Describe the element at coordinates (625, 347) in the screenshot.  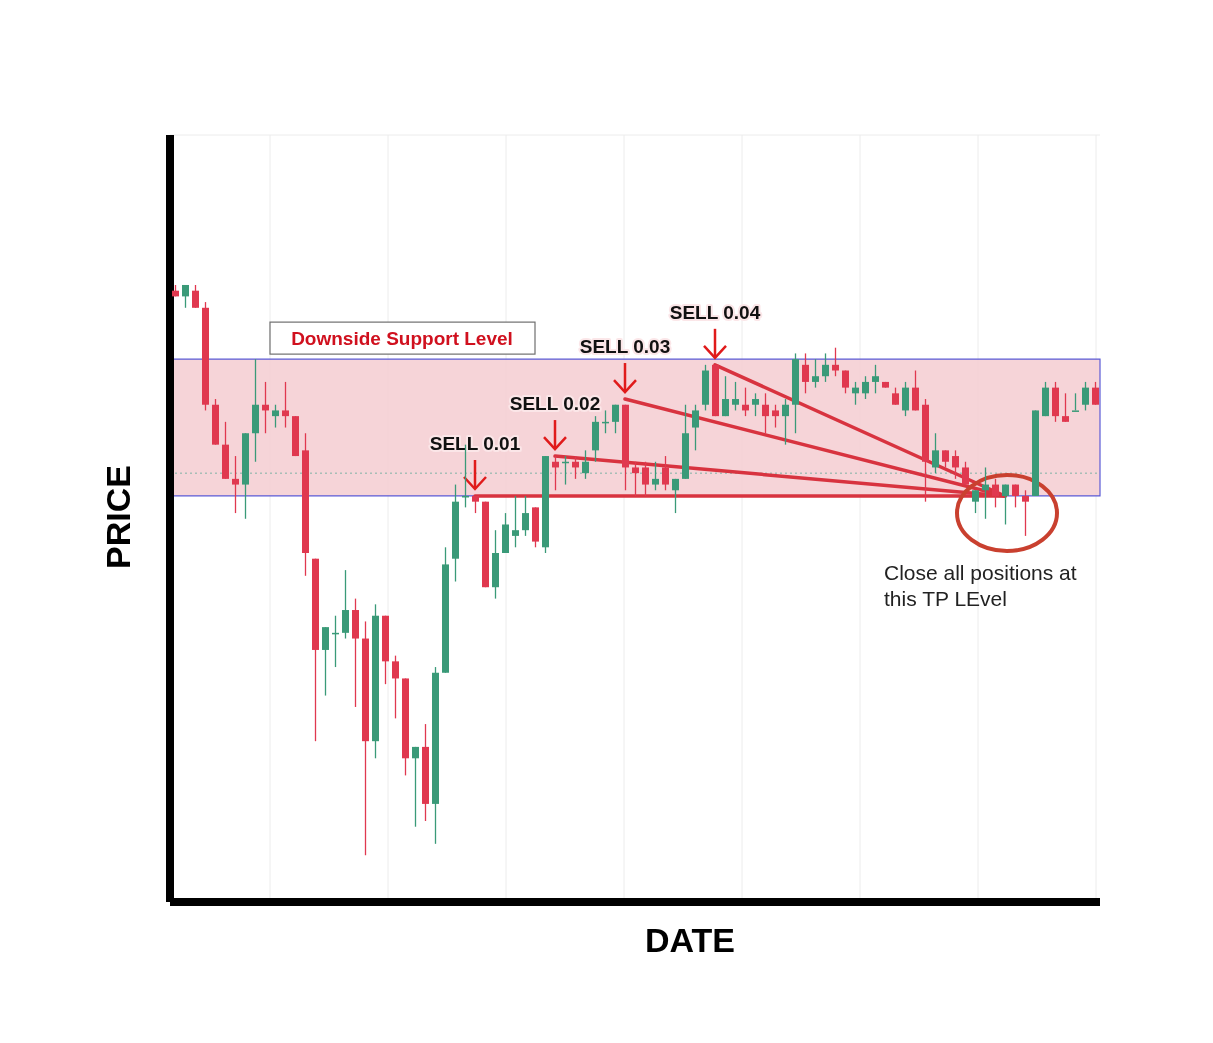
I see `text: SELL 0.03` at that location.